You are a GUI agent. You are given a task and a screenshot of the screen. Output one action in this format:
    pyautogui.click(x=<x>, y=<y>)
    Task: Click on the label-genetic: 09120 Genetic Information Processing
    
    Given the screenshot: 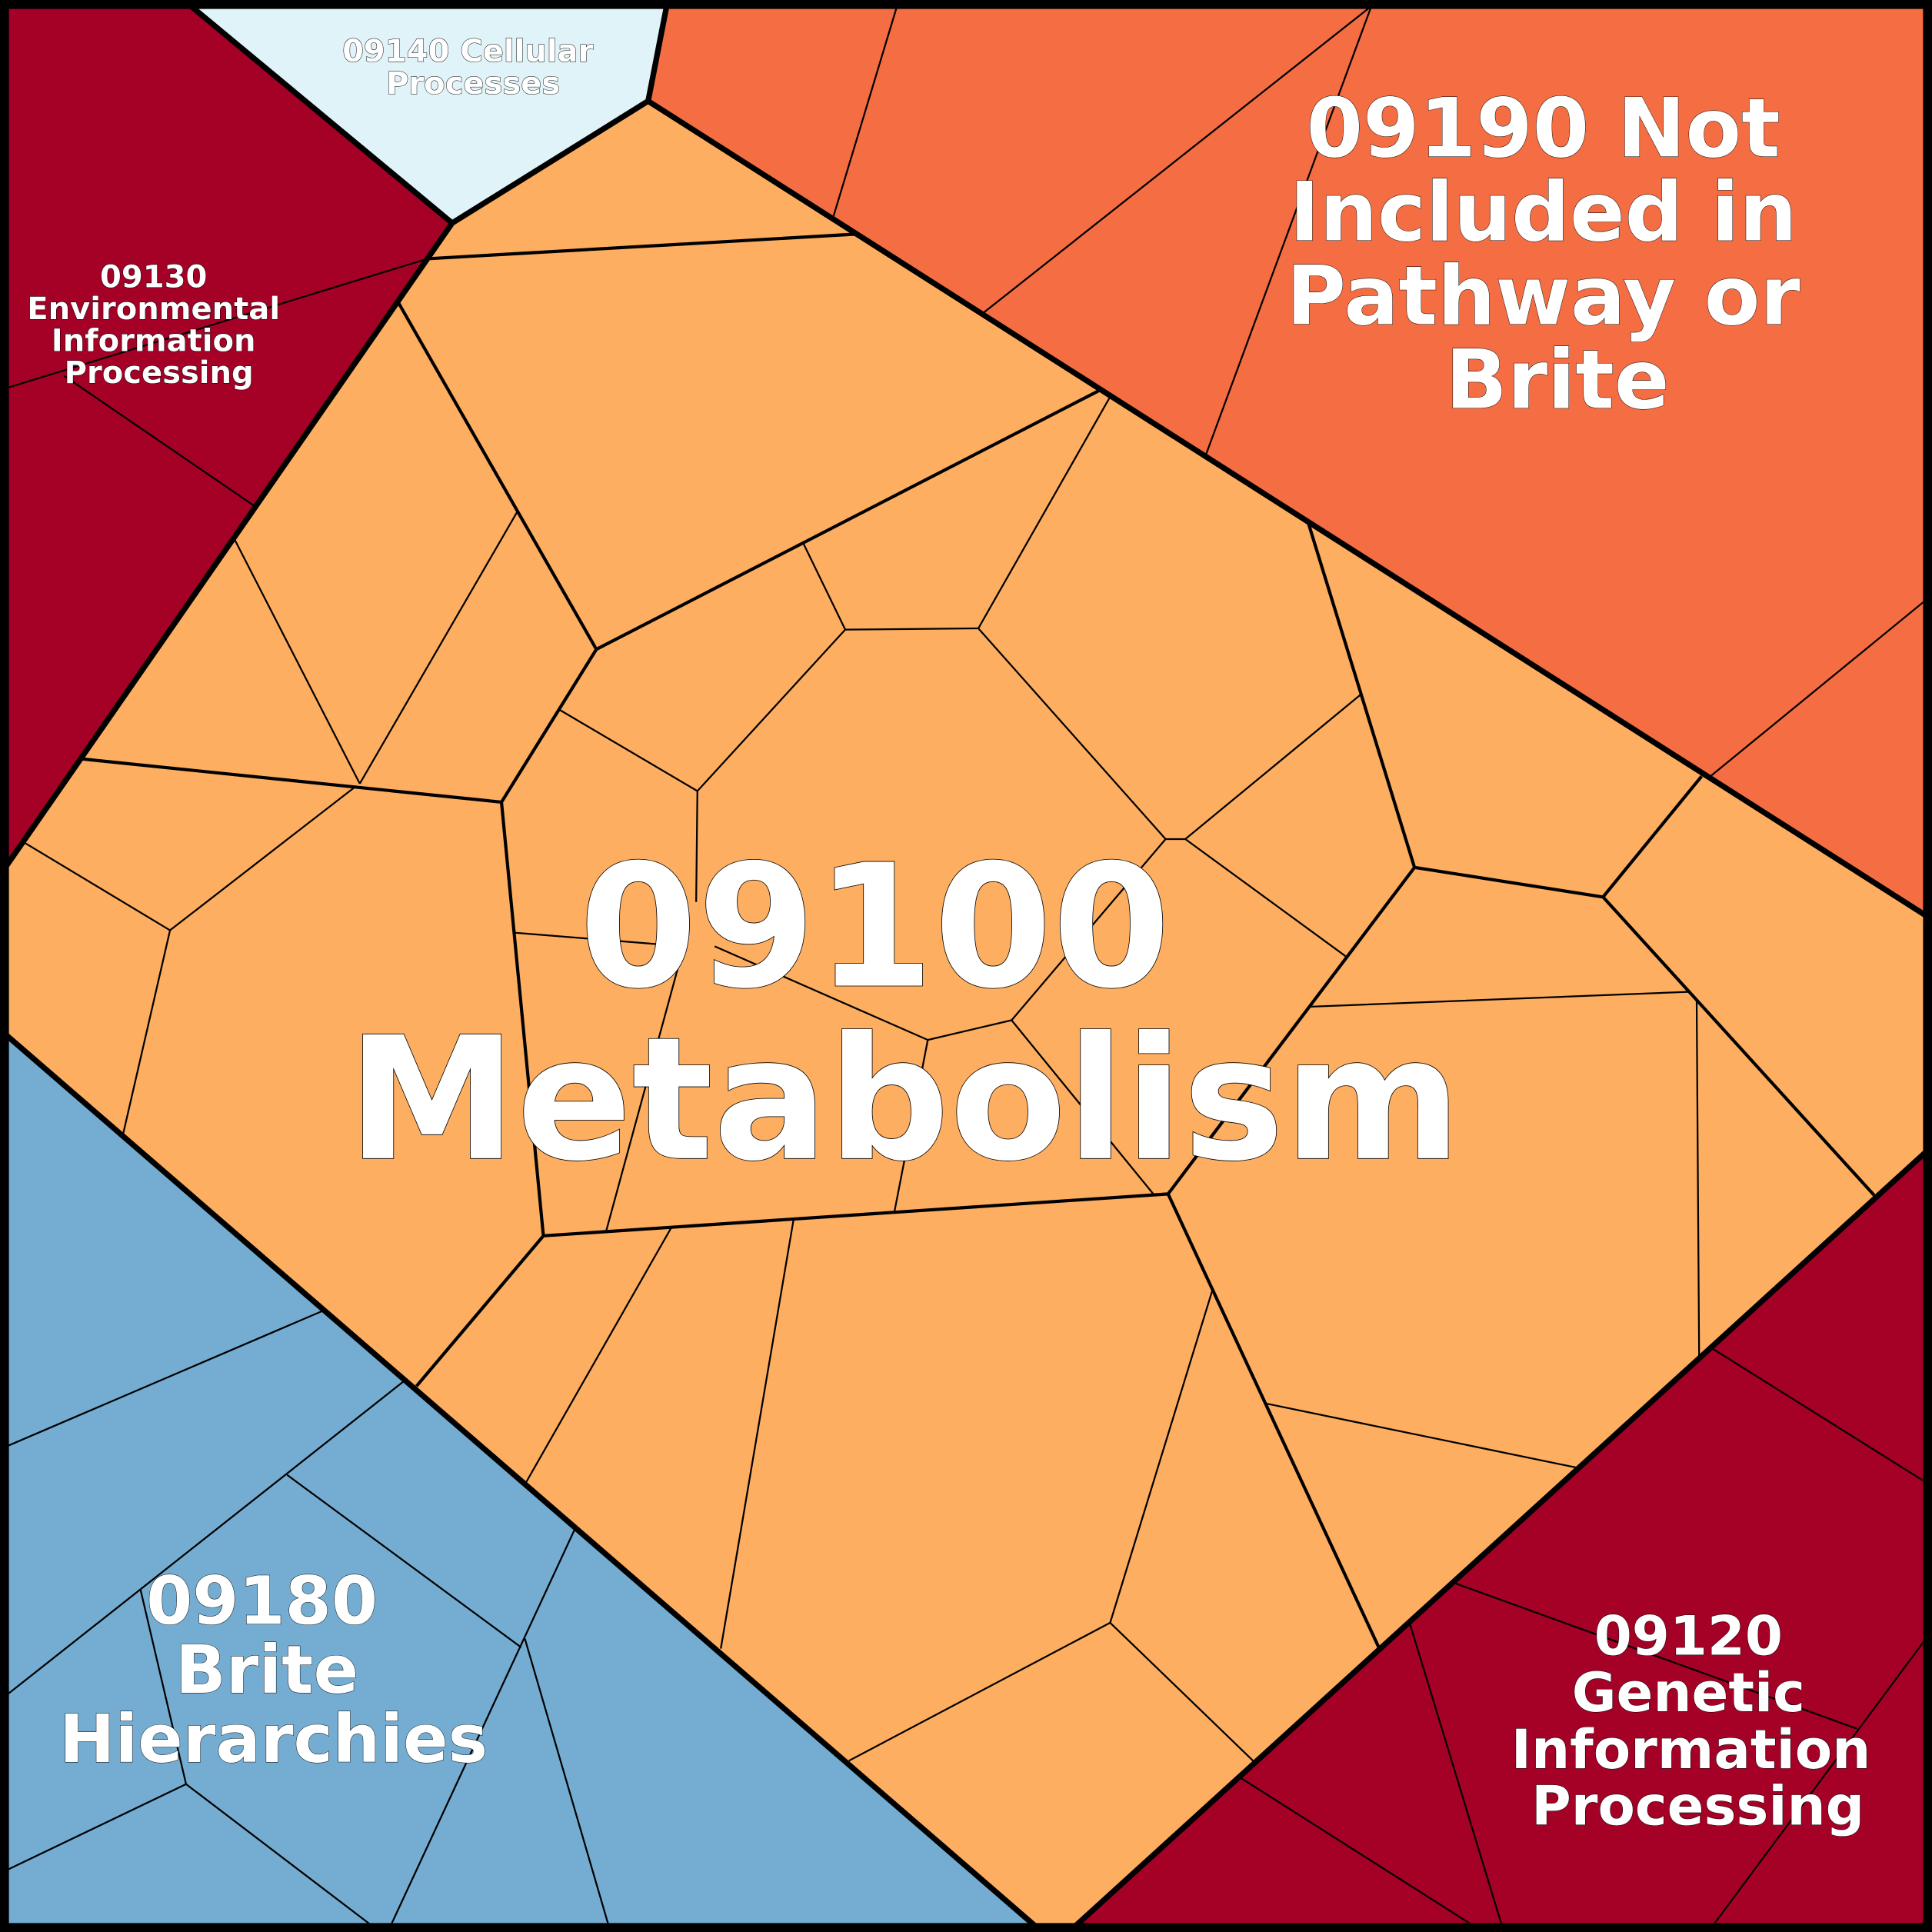 What is the action you would take?
    pyautogui.click(x=1700, y=1721)
    